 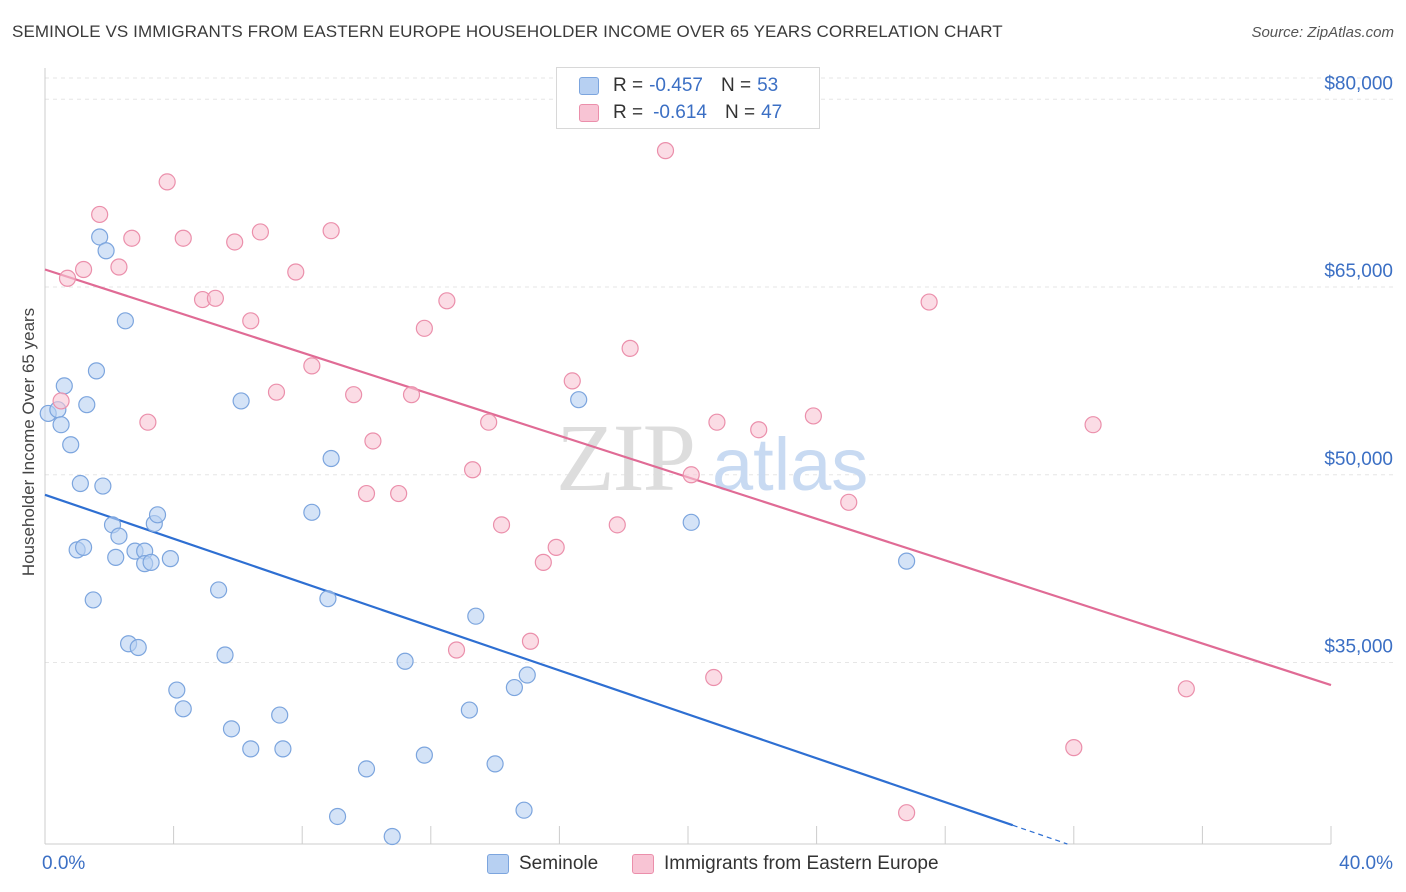 I want to click on legend-row-seminole: R = -0.457 N = 53, so click(x=678, y=86).